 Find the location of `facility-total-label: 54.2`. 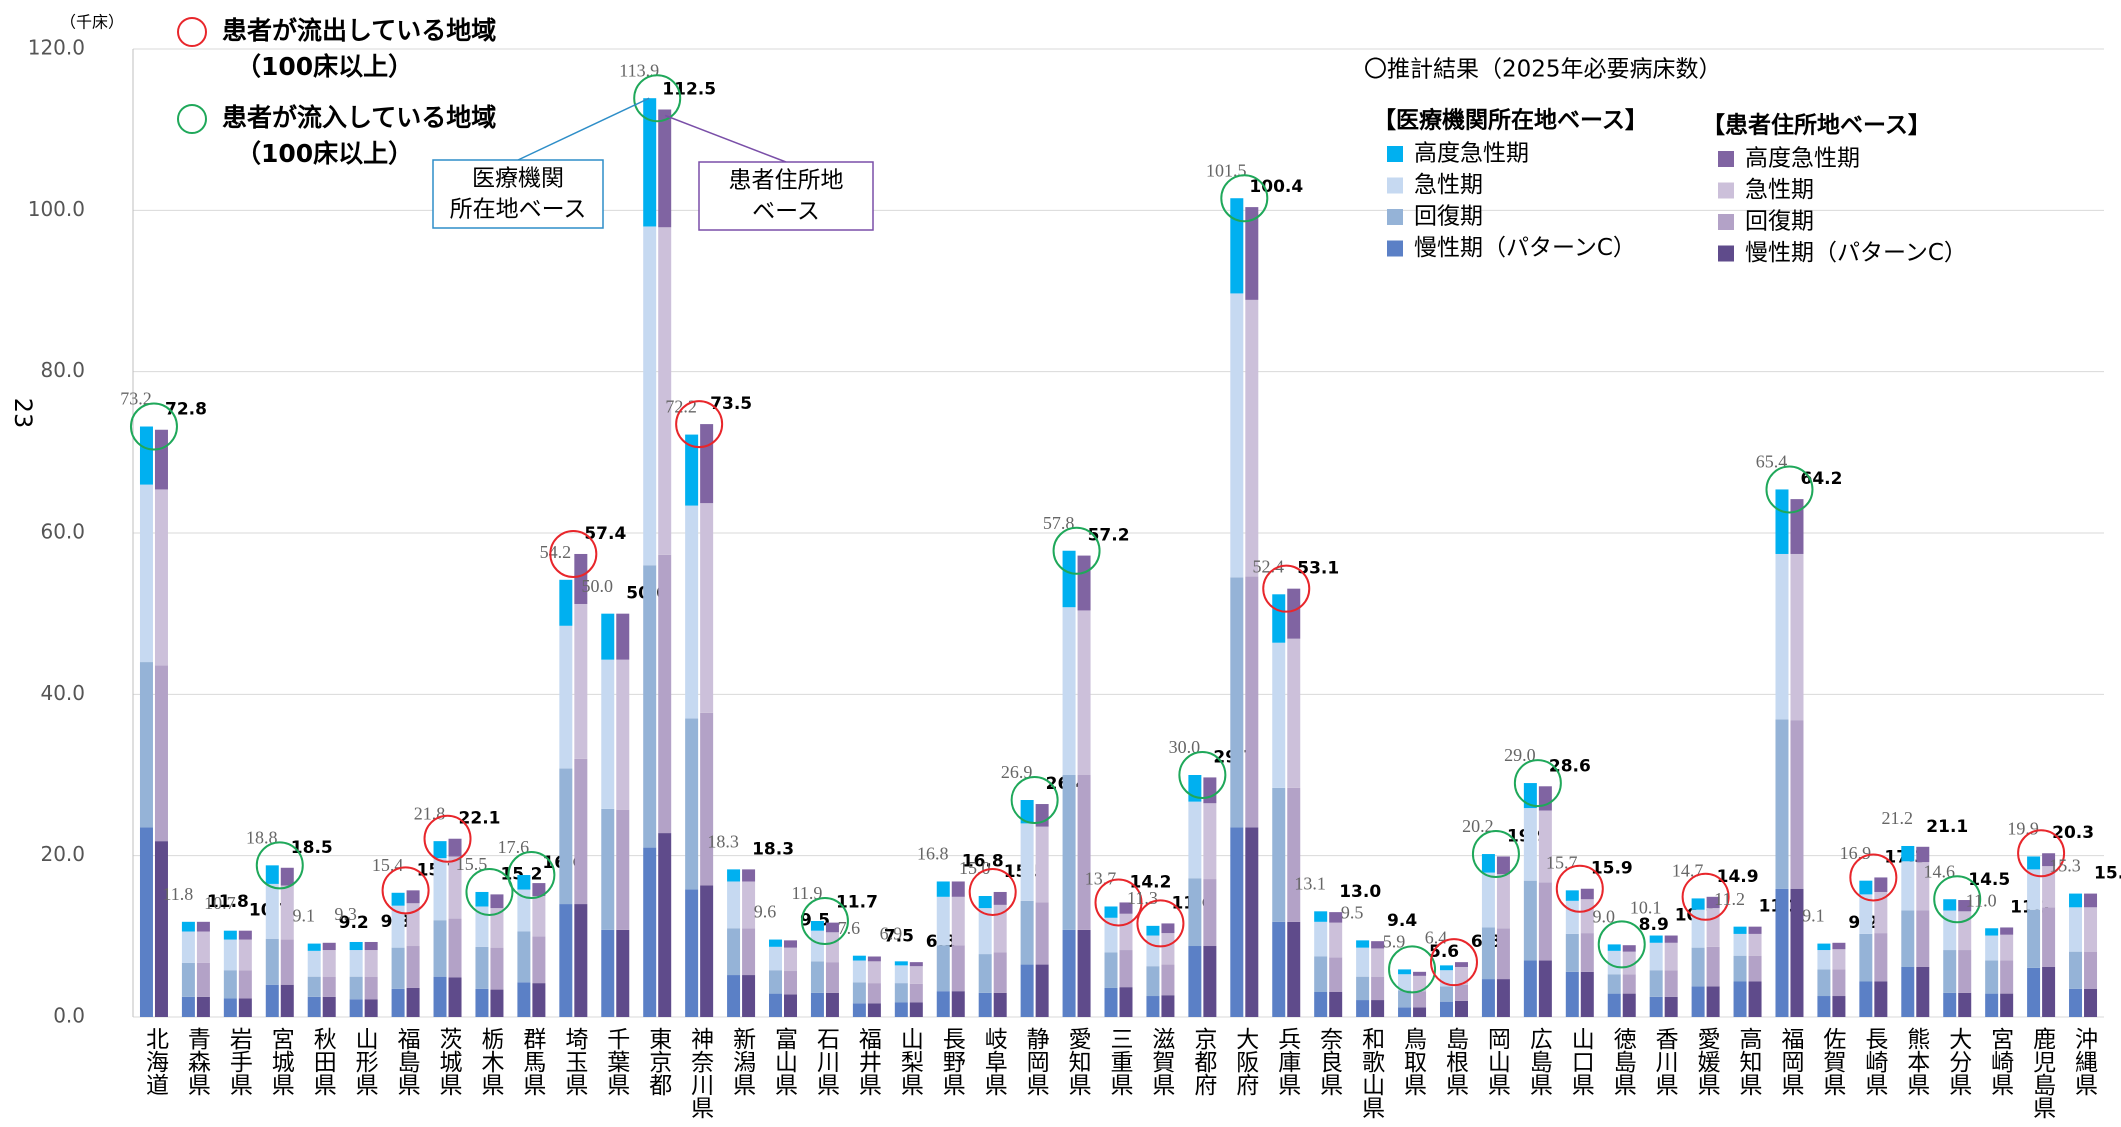

facility-total-label: 54.2 is located at coordinates (556, 552).